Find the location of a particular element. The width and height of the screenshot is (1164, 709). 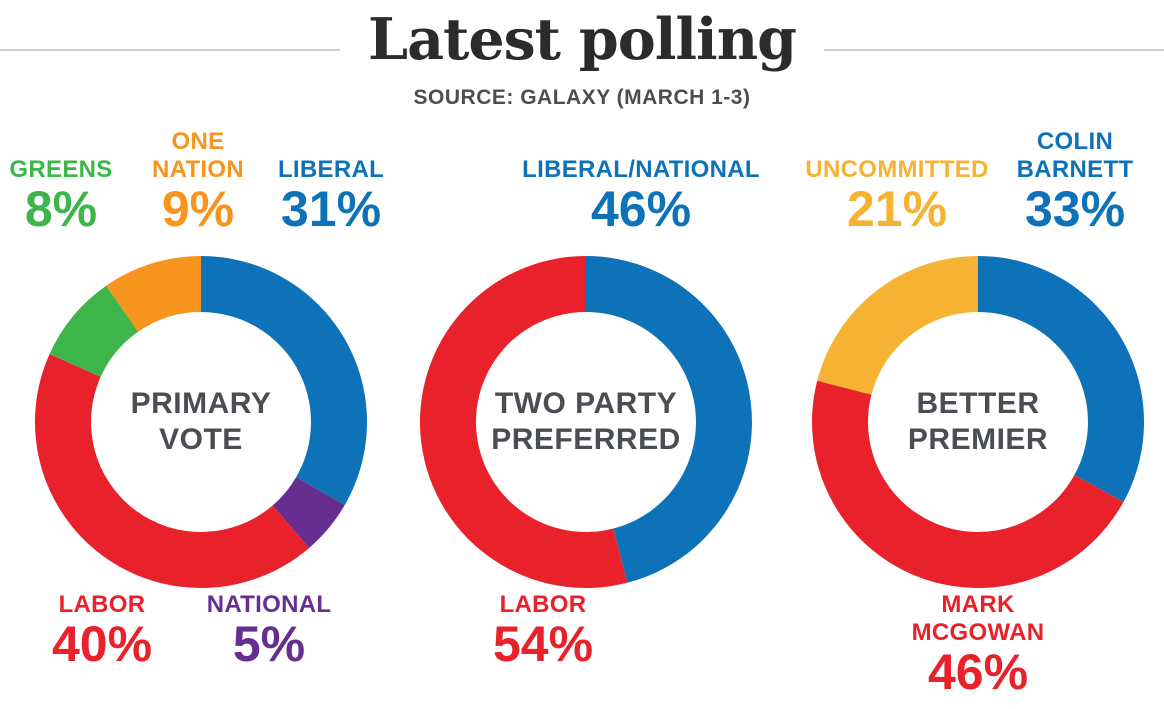

title-divider-right is located at coordinates (994, 50).